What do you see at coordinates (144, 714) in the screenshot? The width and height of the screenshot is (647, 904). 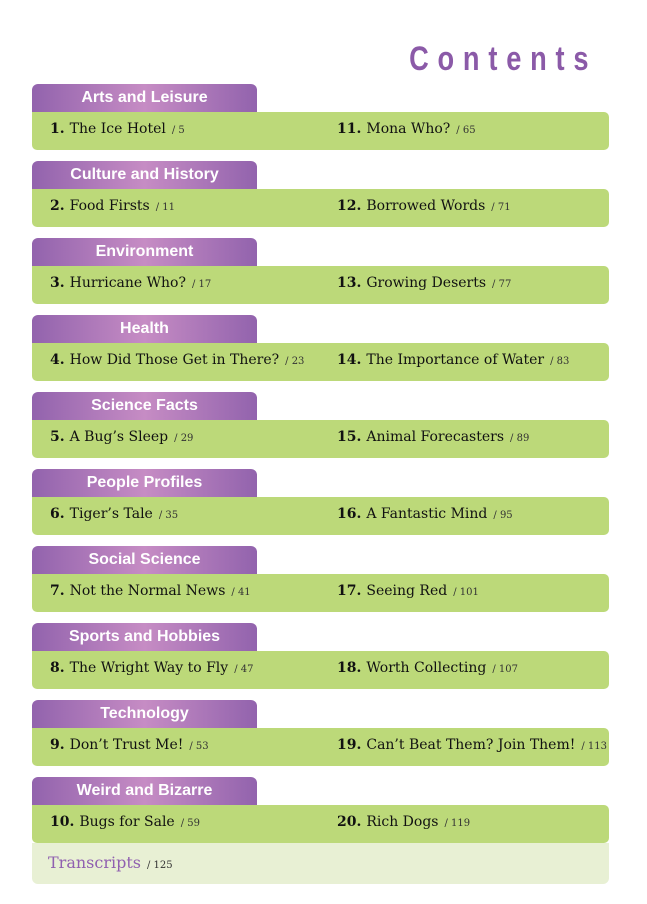 I see `category-tab: Technology` at bounding box center [144, 714].